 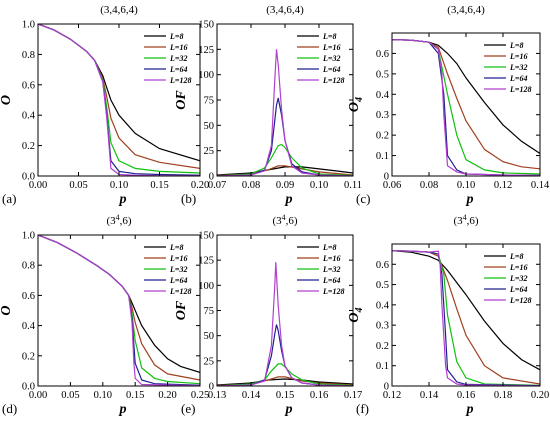 What do you see at coordinates (28, 177) in the screenshot?
I see `y-tick-label: 0.0` at bounding box center [28, 177].